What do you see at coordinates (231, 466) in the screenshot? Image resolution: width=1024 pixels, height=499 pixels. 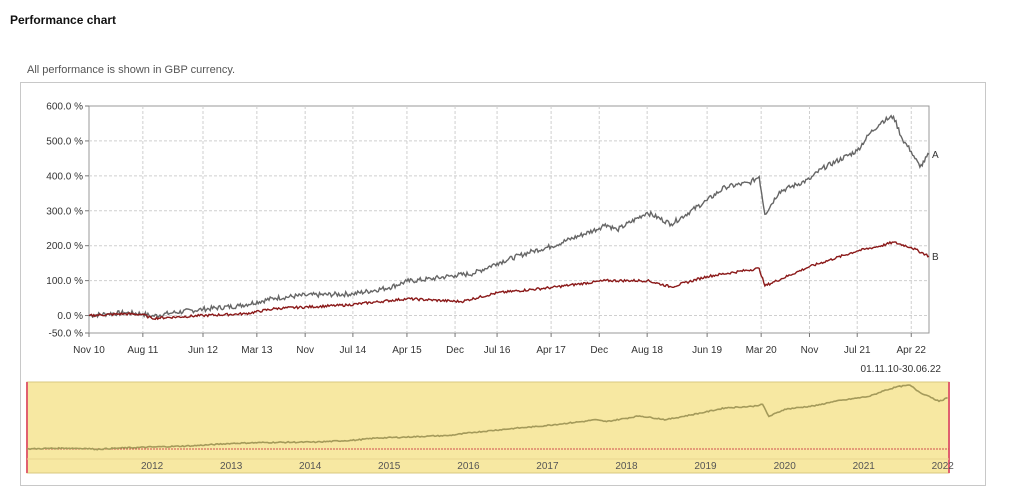 I see `navigator-year-label: 2013` at bounding box center [231, 466].